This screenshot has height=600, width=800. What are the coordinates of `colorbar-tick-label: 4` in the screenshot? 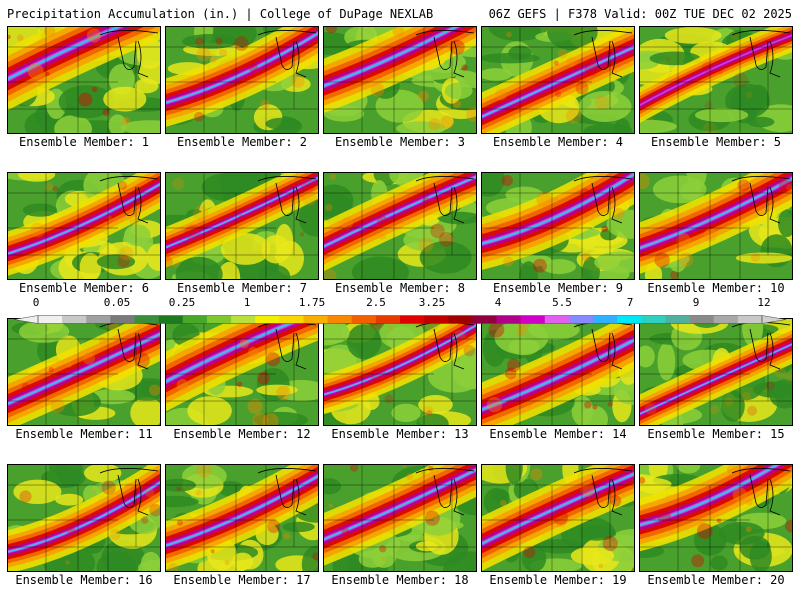 It's located at (498, 302).